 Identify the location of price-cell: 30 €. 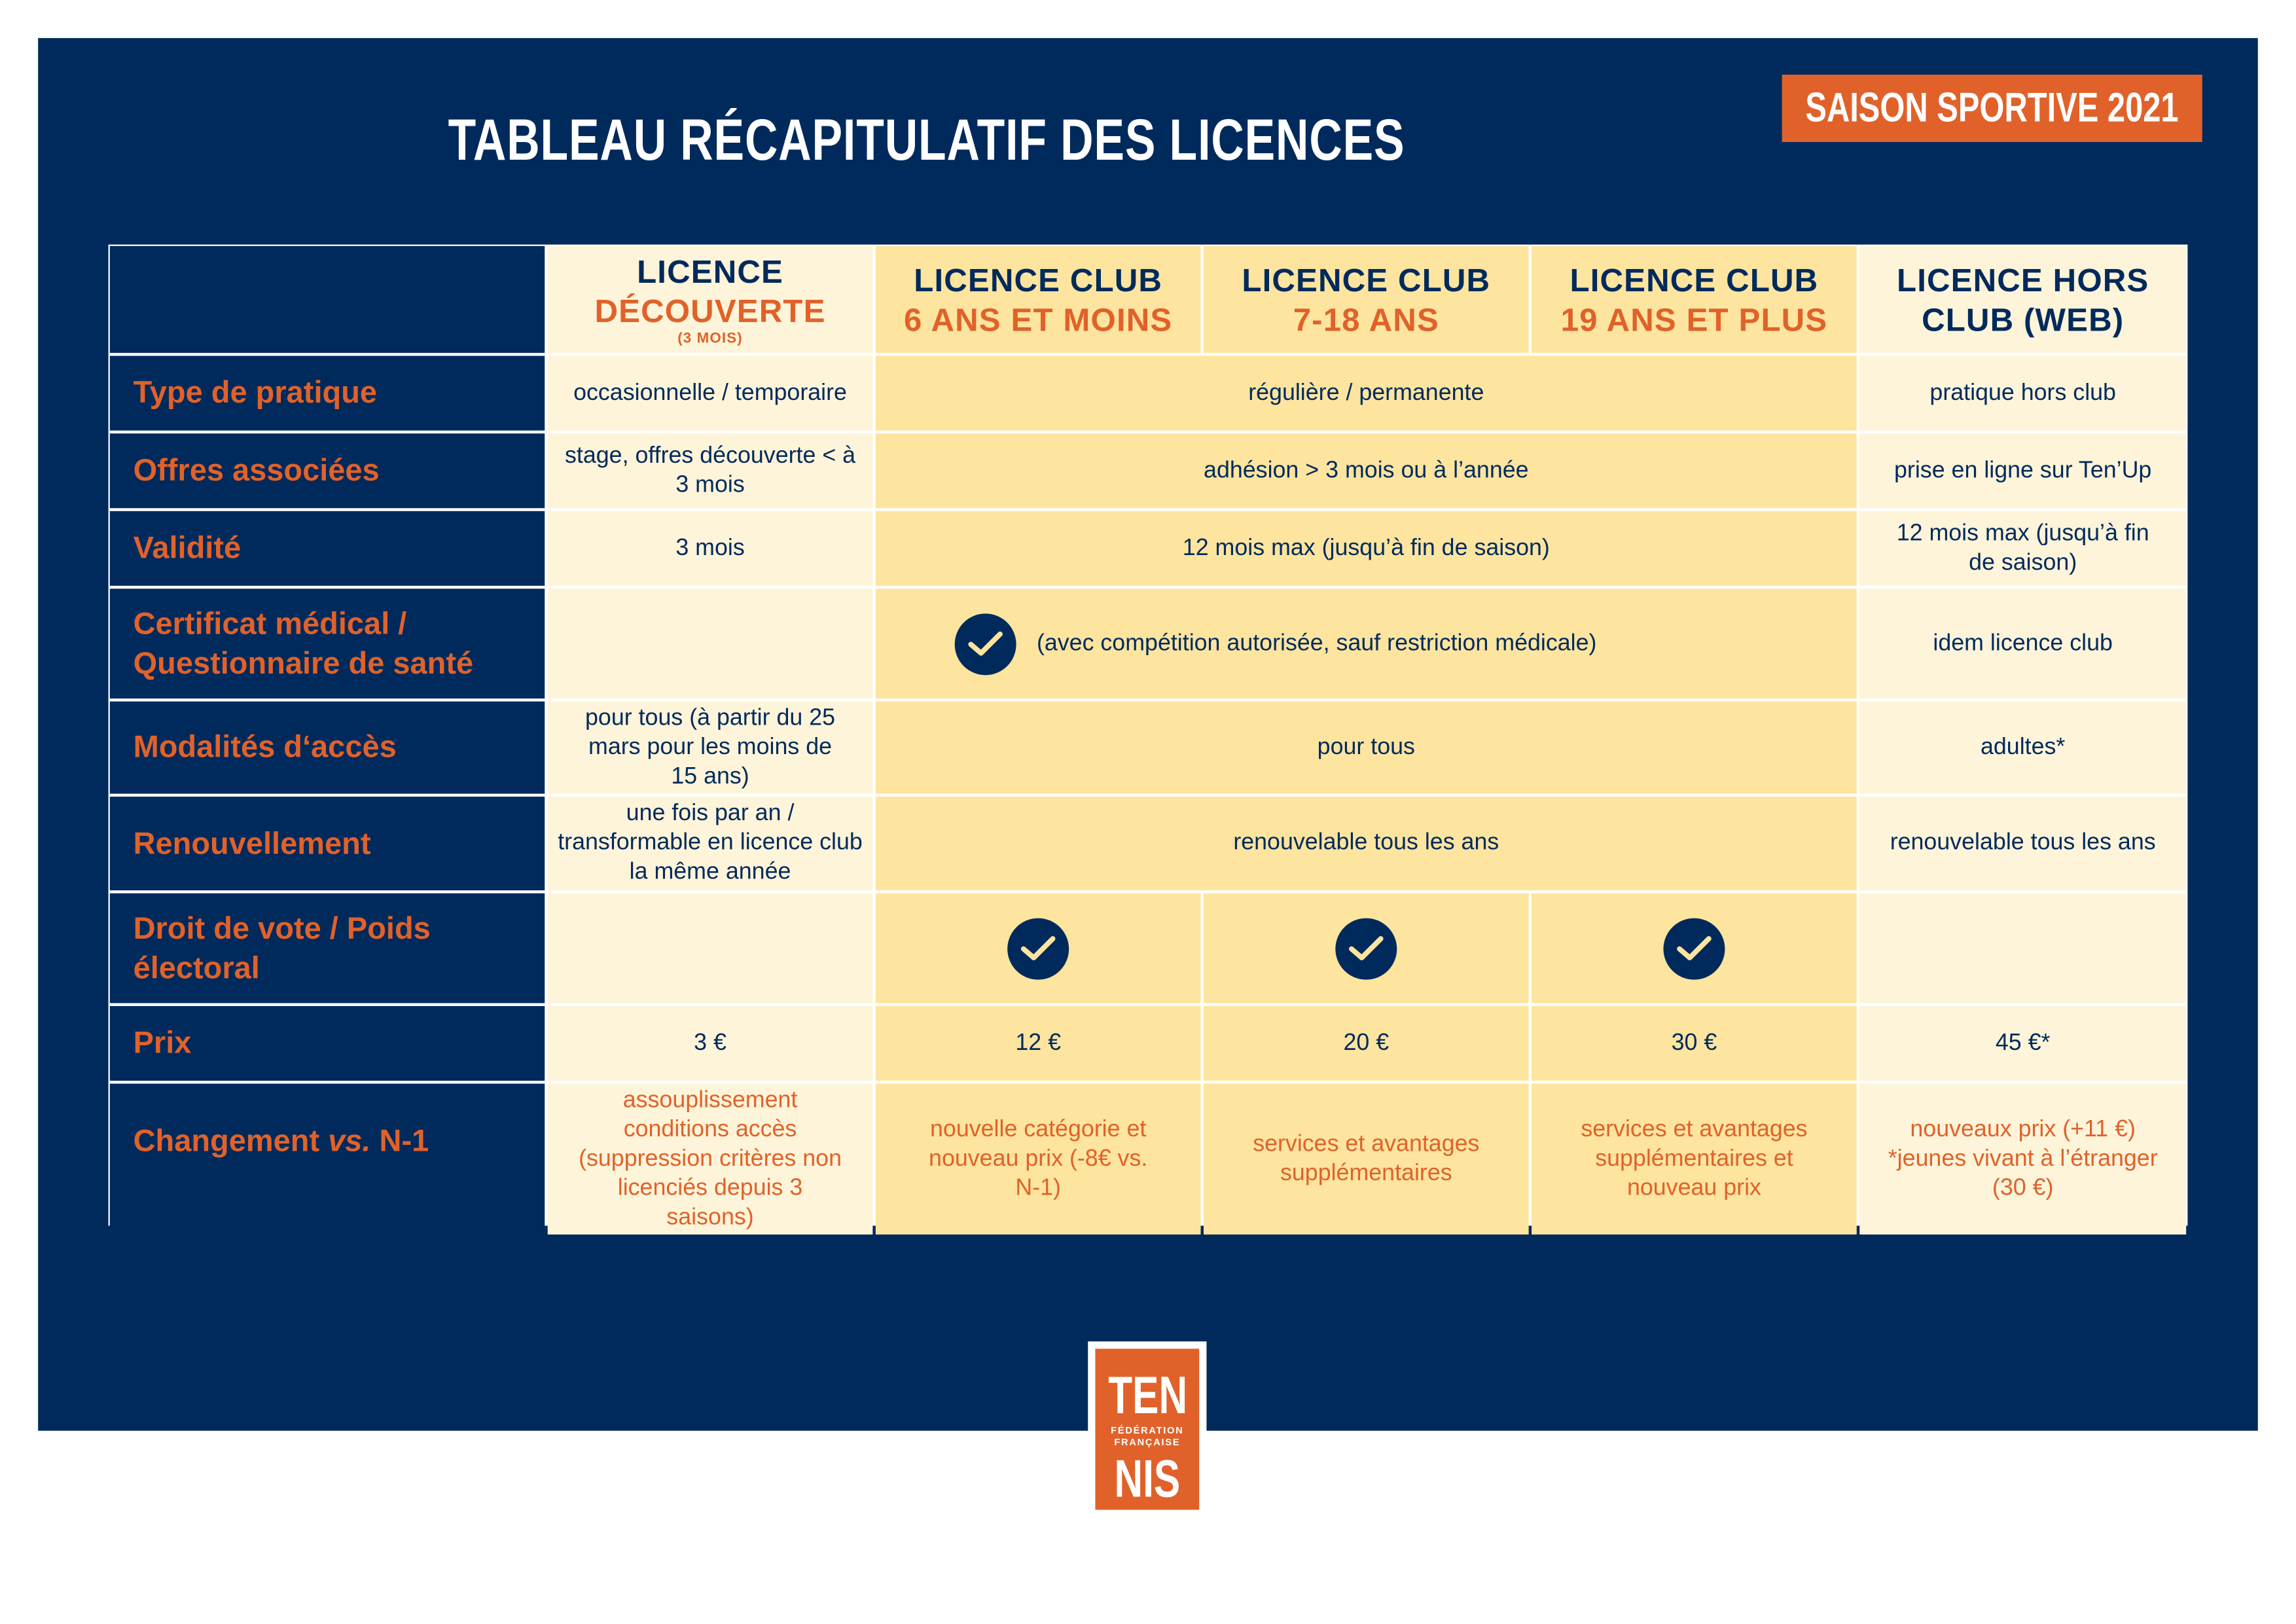
(1694, 1043).